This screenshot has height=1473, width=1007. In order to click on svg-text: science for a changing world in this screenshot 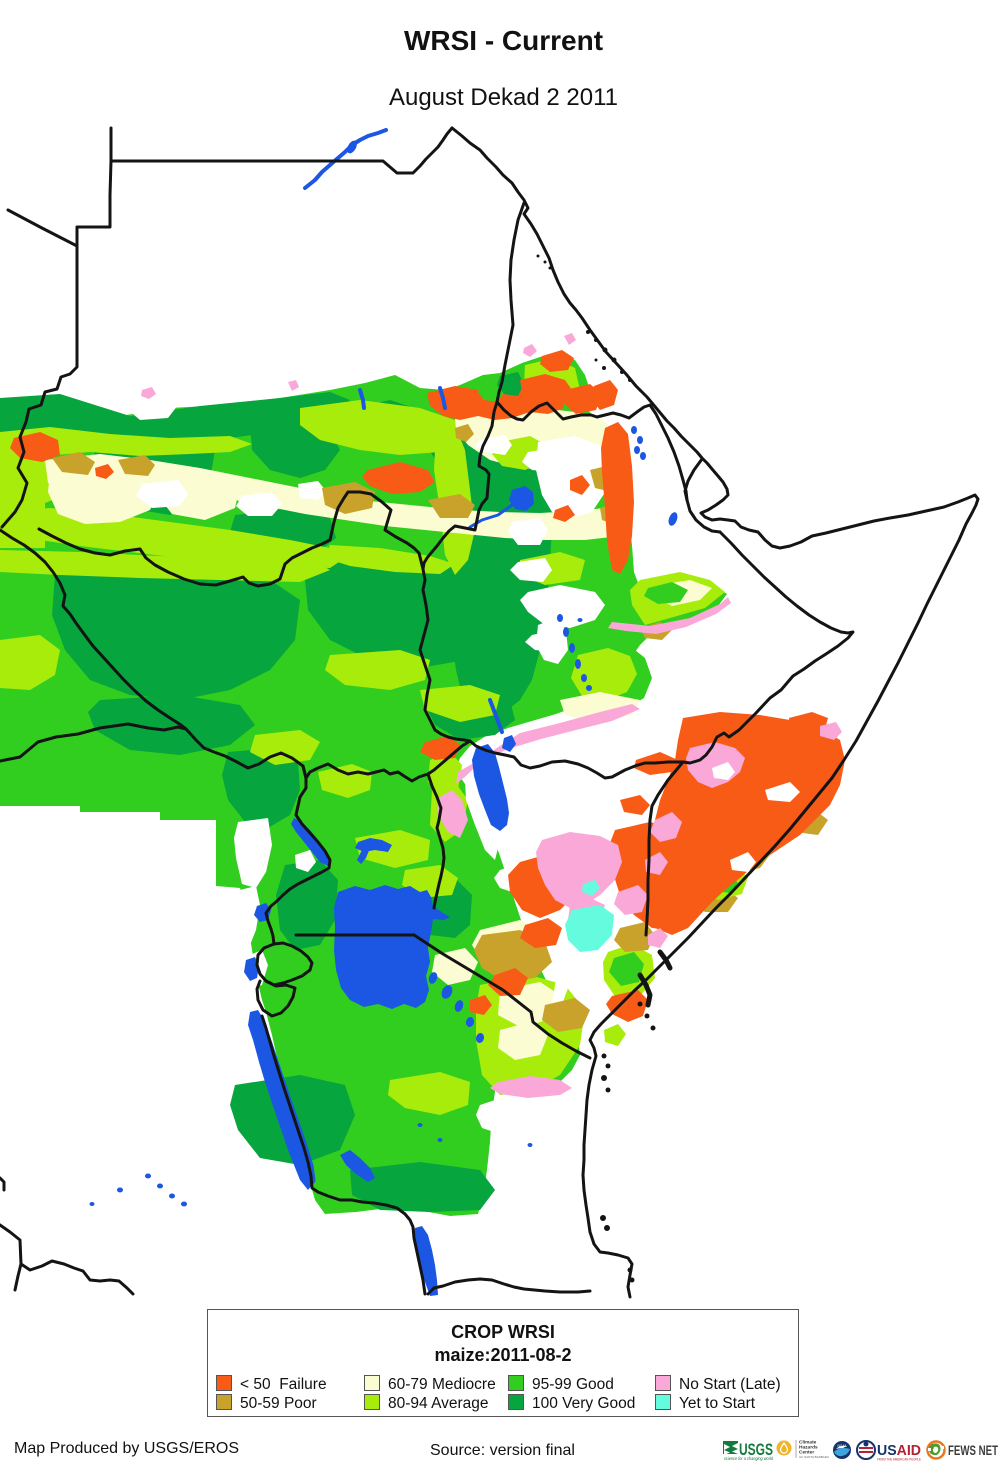, I will do `click(748, 1458)`.